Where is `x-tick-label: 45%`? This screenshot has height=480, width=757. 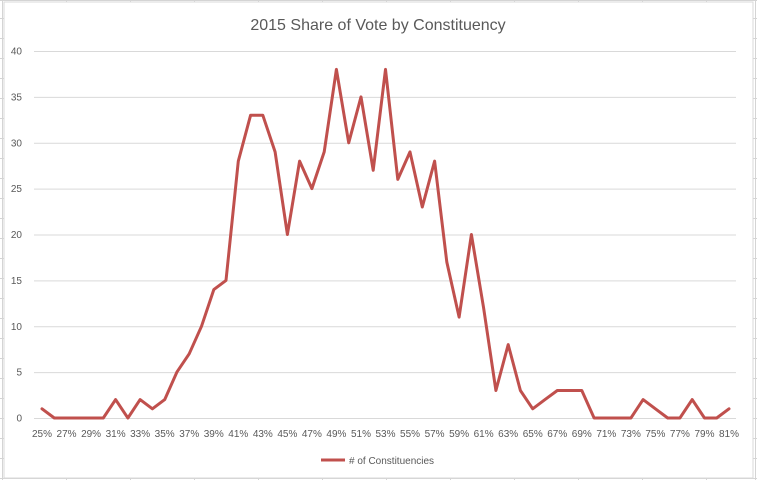 x-tick-label: 45% is located at coordinates (287, 434).